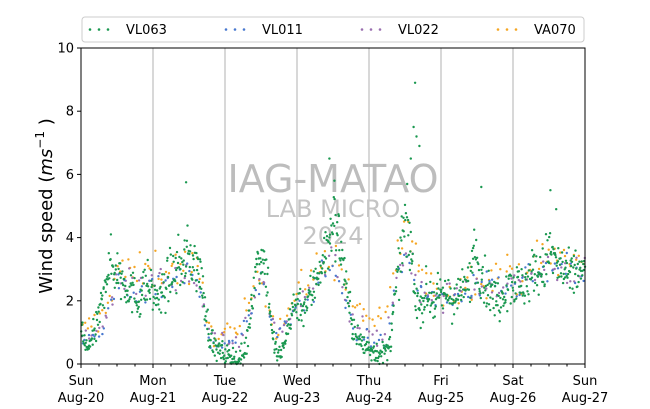 The height and width of the screenshot is (409, 650). Describe the element at coordinates (81, 398) in the screenshot. I see `x-tick-date: Aug-20` at that location.